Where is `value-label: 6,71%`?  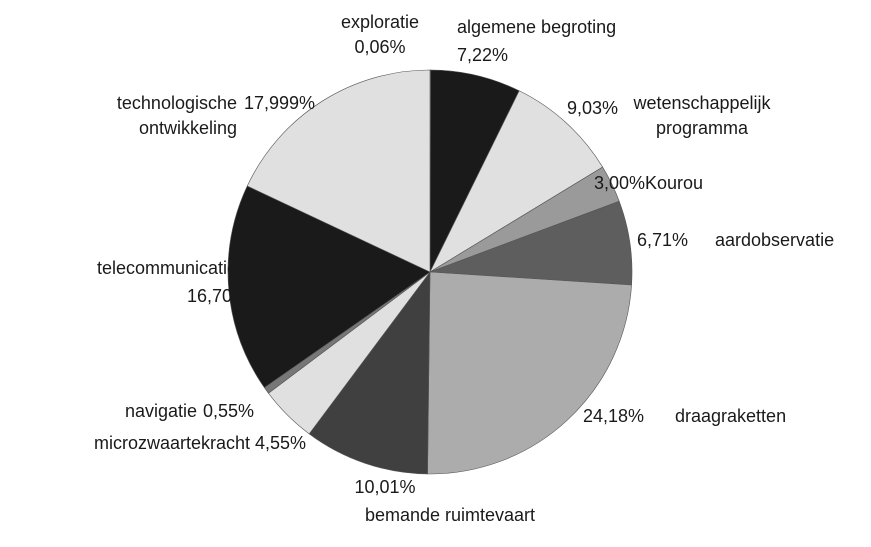 value-label: 6,71% is located at coordinates (663, 239).